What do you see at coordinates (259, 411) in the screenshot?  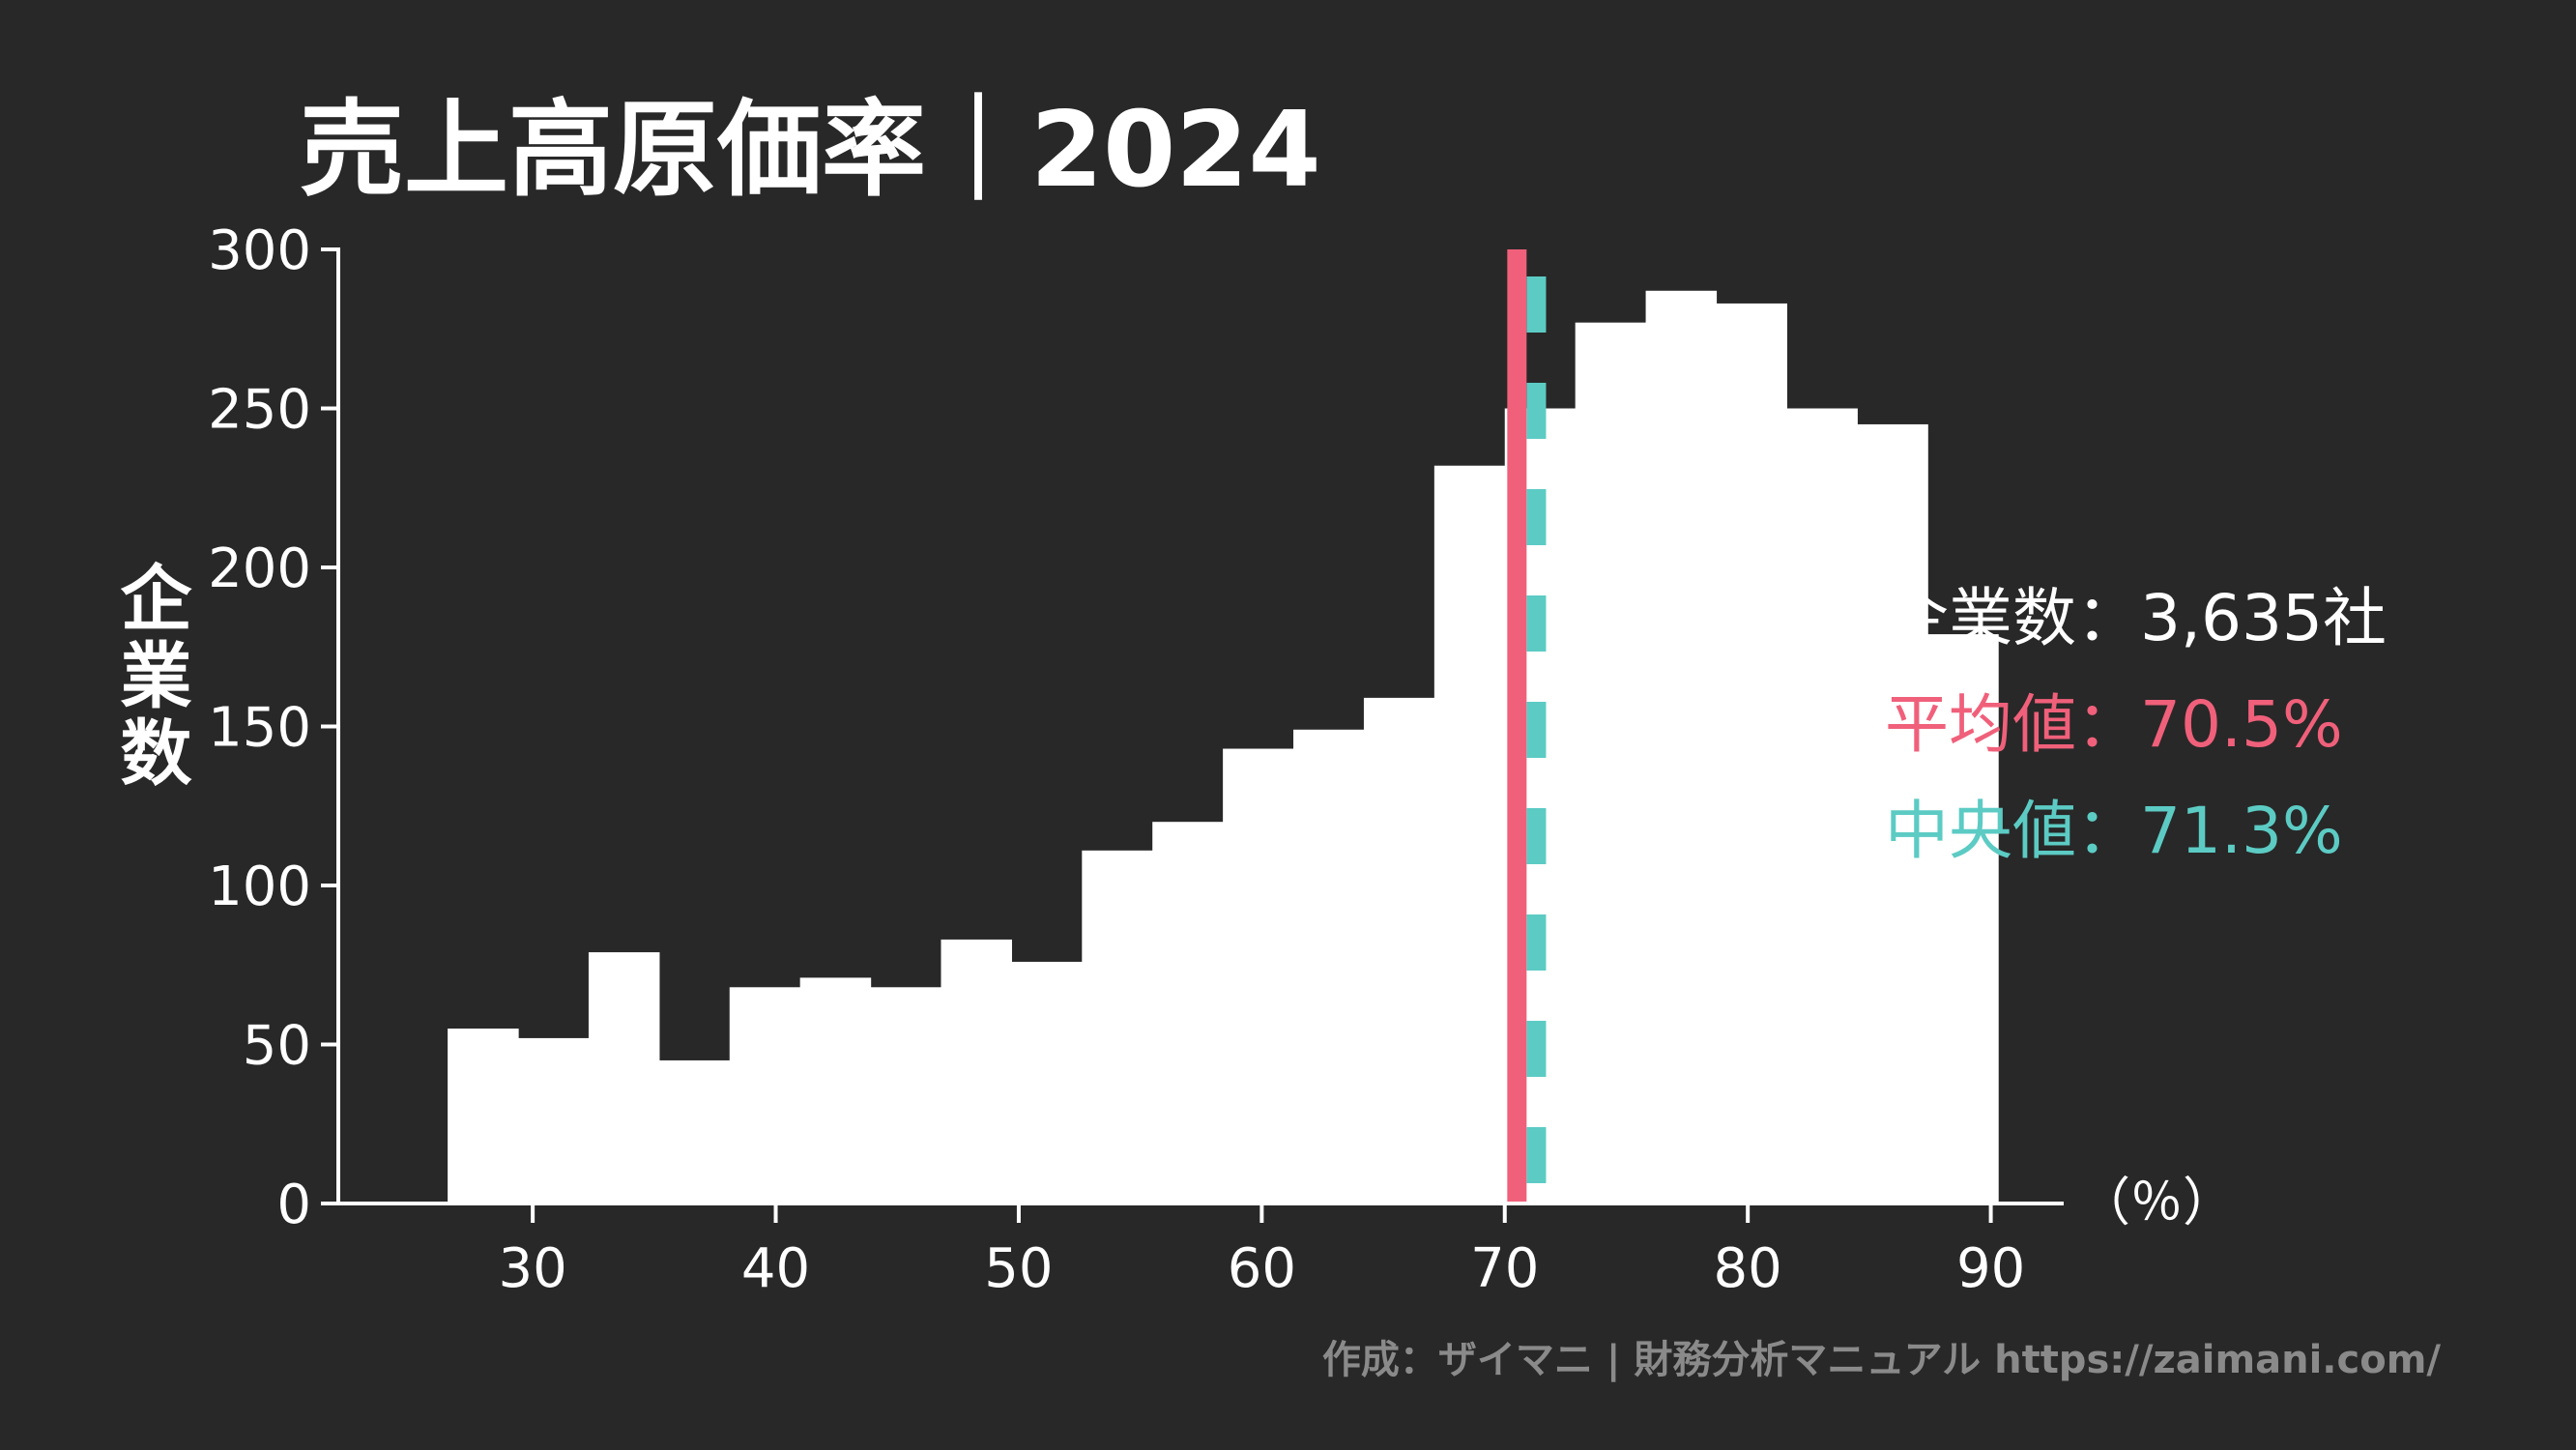 I see `y-tick-label: 250` at bounding box center [259, 411].